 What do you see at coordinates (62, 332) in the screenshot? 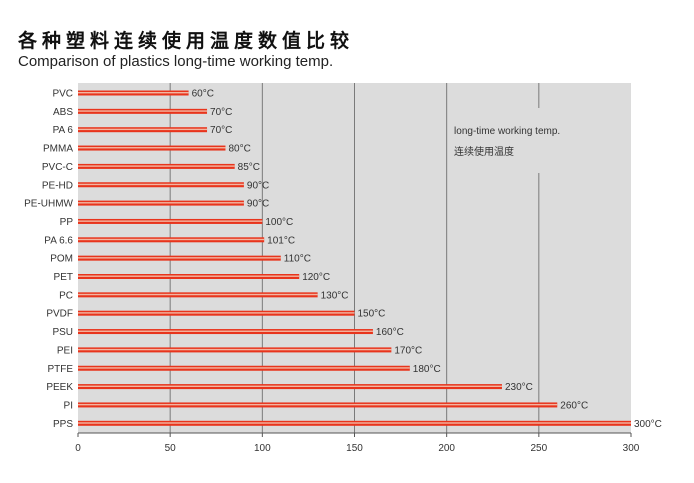
I see `category-label: PSU` at bounding box center [62, 332].